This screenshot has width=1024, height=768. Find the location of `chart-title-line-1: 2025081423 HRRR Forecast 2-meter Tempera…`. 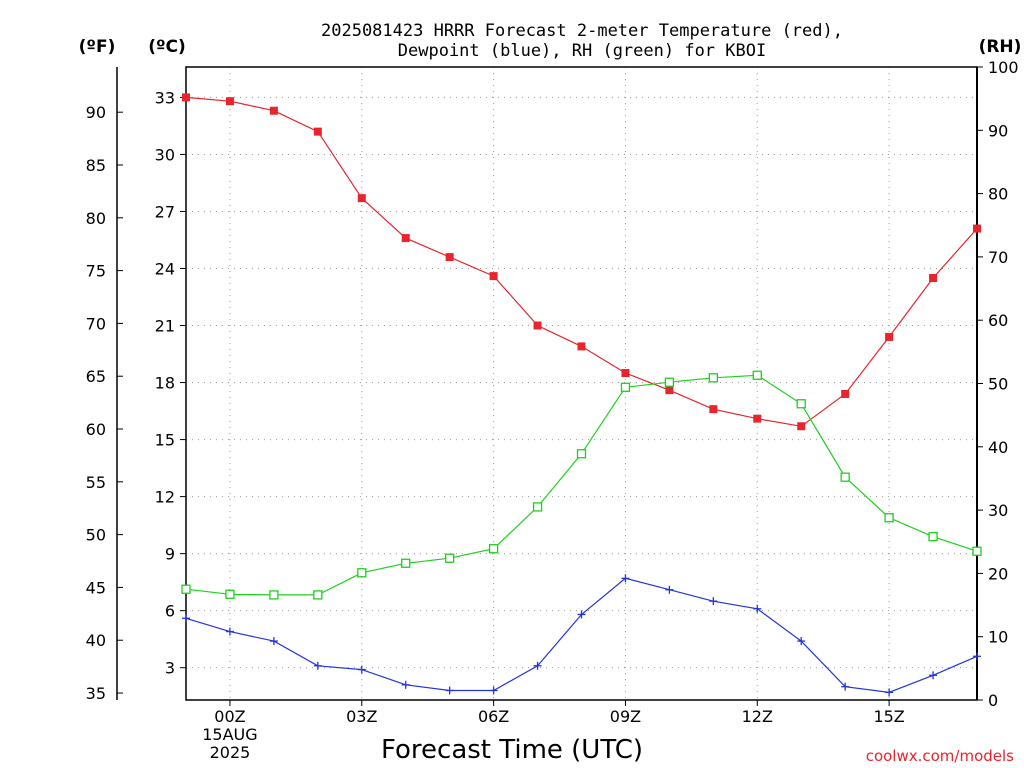

chart-title-line-1: 2025081423 HRRR Forecast 2-meter Tempera… is located at coordinates (582, 31).